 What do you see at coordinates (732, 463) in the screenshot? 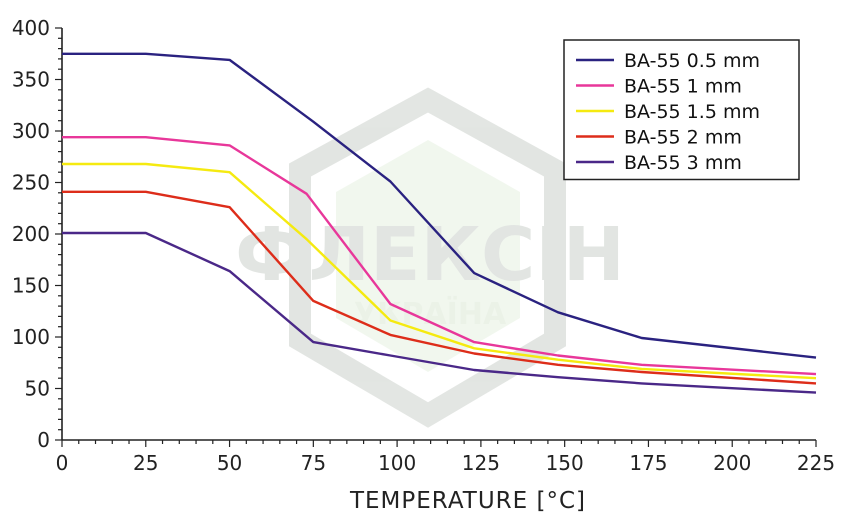
I see `x-tick-label: 200` at bounding box center [732, 463].